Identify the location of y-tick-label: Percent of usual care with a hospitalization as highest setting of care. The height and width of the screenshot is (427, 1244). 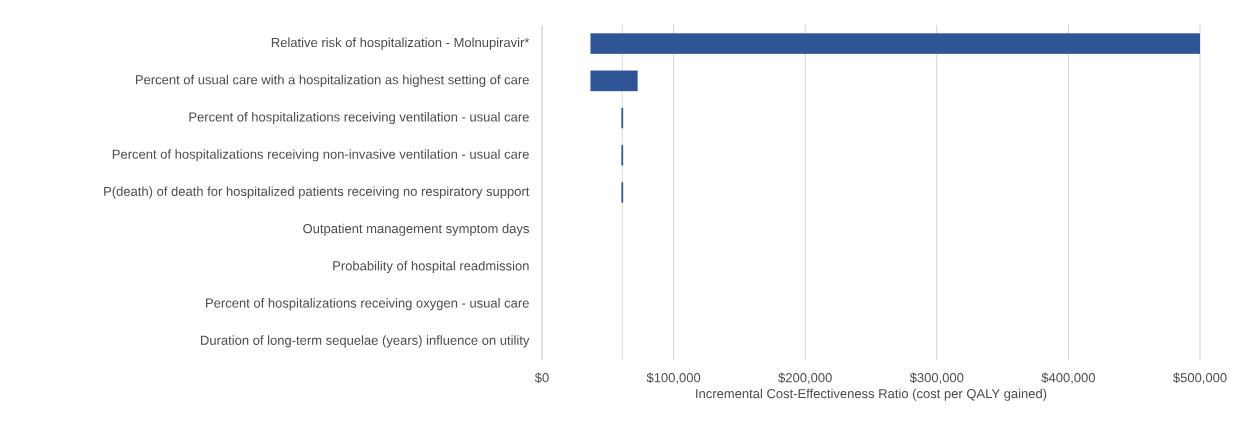
(332, 80).